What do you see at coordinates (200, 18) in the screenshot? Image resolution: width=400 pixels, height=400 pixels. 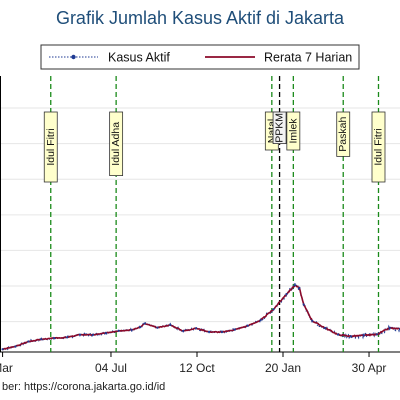 I see `chart-title: Grafik Jumlah Kasus Aktif di Jakarta` at bounding box center [200, 18].